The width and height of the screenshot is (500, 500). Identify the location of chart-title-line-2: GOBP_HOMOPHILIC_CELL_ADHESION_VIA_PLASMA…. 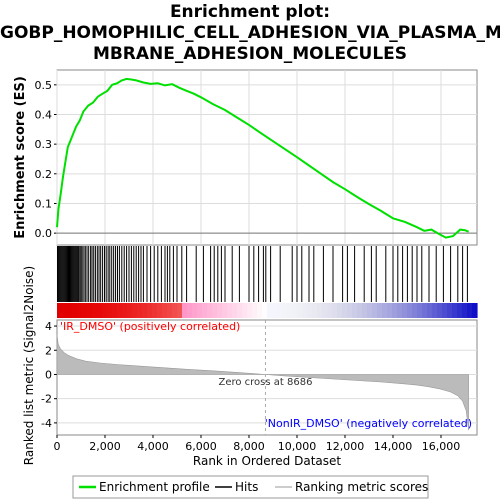
(250, 33).